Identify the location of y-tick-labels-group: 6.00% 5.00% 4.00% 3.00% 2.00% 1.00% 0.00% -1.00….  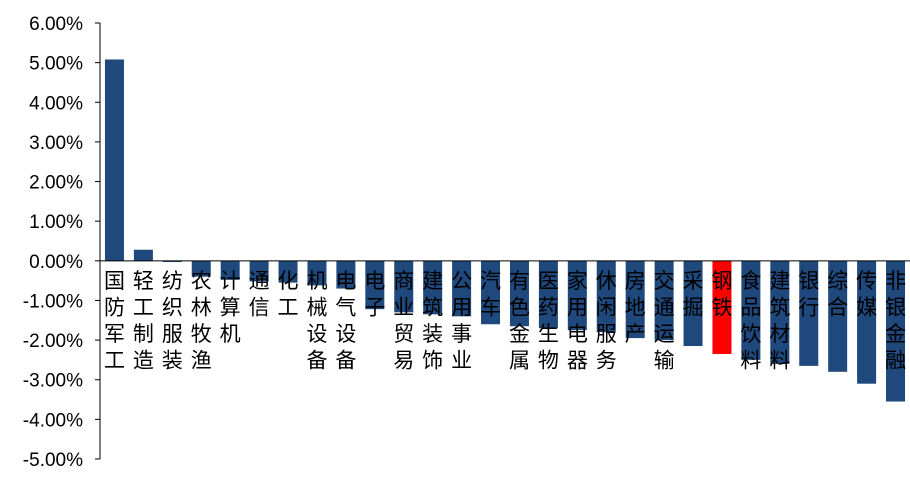
(53, 242).